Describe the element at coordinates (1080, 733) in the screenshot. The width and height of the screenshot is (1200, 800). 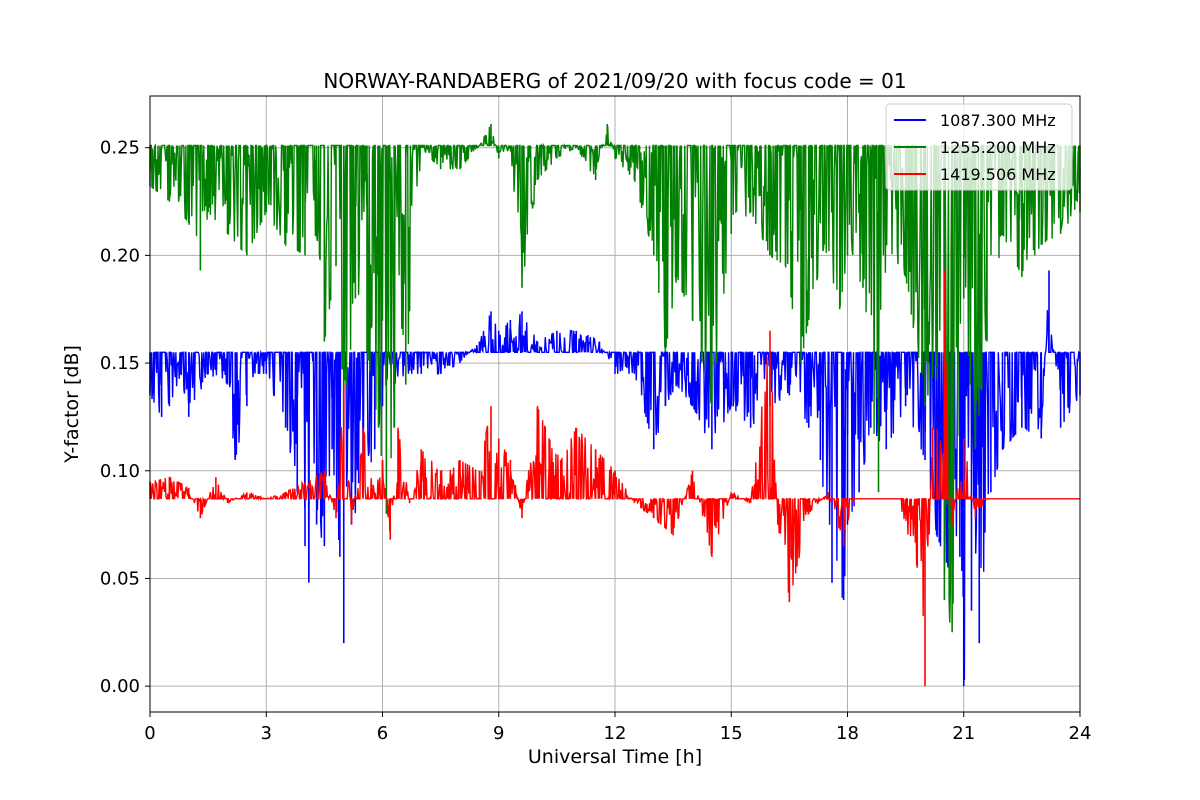
I see `x-tick-label: 24` at that location.